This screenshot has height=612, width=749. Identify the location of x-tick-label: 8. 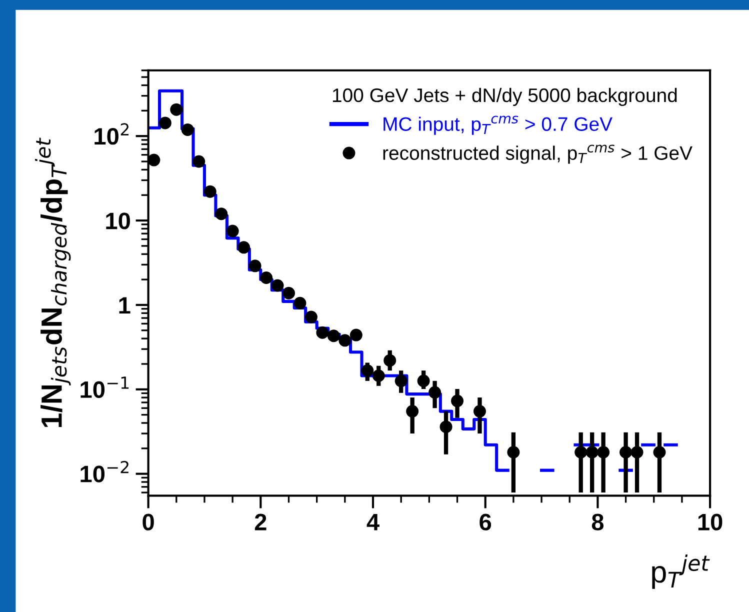
(598, 522).